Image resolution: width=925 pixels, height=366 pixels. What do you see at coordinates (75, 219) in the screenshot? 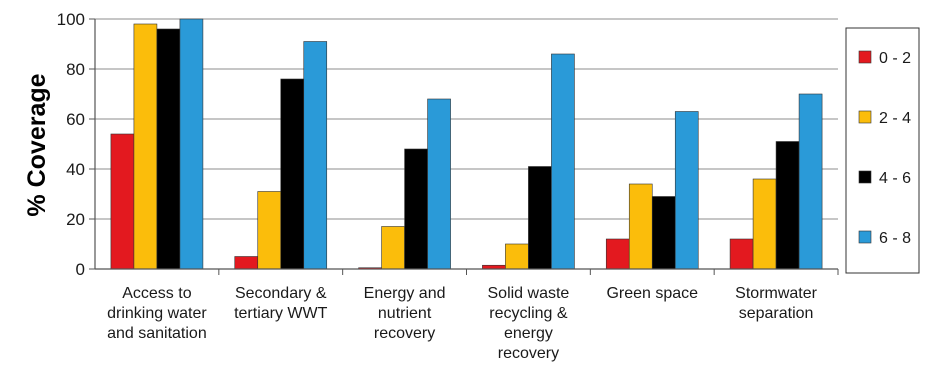
I see `y-tick-label: 20` at bounding box center [75, 219].